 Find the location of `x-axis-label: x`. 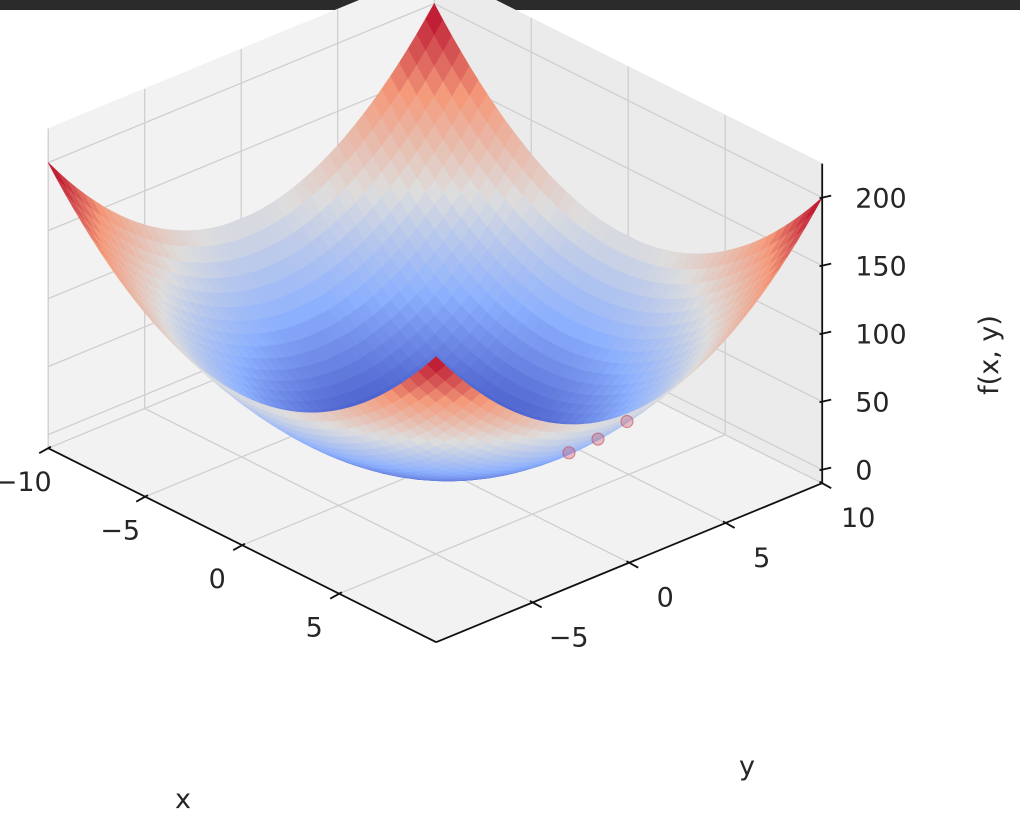

x-axis-label: x is located at coordinates (183, 799).